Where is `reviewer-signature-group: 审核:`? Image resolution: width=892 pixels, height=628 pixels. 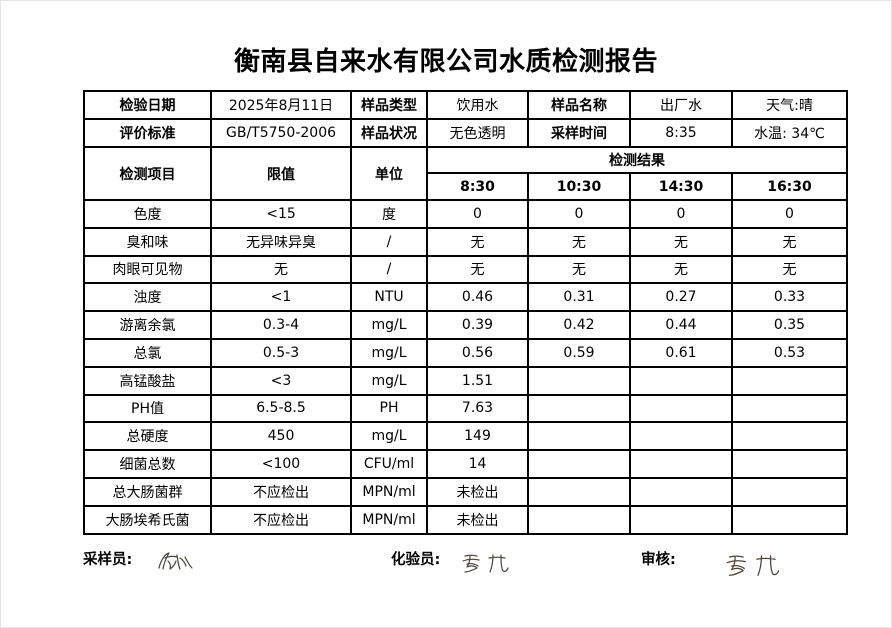
reviewer-signature-group: 审核: is located at coordinates (712, 565).